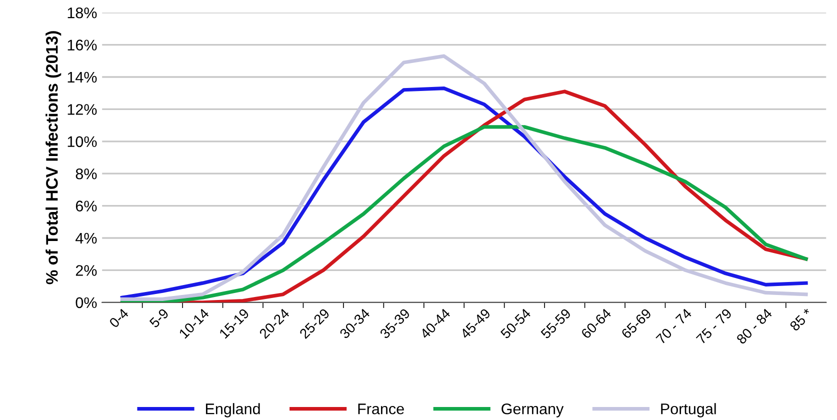  Describe the element at coordinates (82, 142) in the screenshot. I see `y-tick-label: 10%` at that location.